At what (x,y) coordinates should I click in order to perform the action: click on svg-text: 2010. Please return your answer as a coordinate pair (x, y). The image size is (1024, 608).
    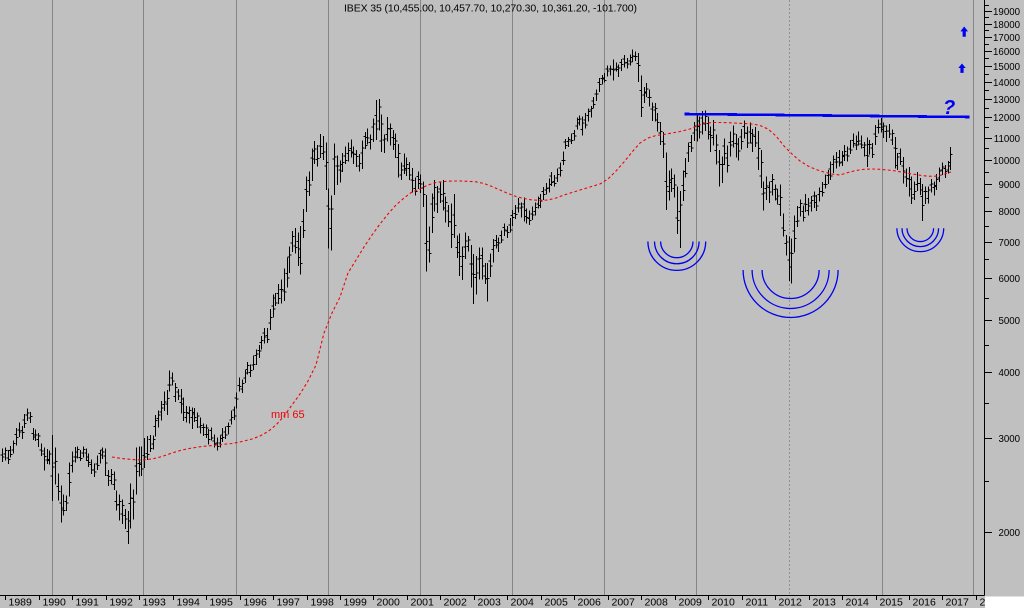
    Looking at the image, I should click on (724, 602).